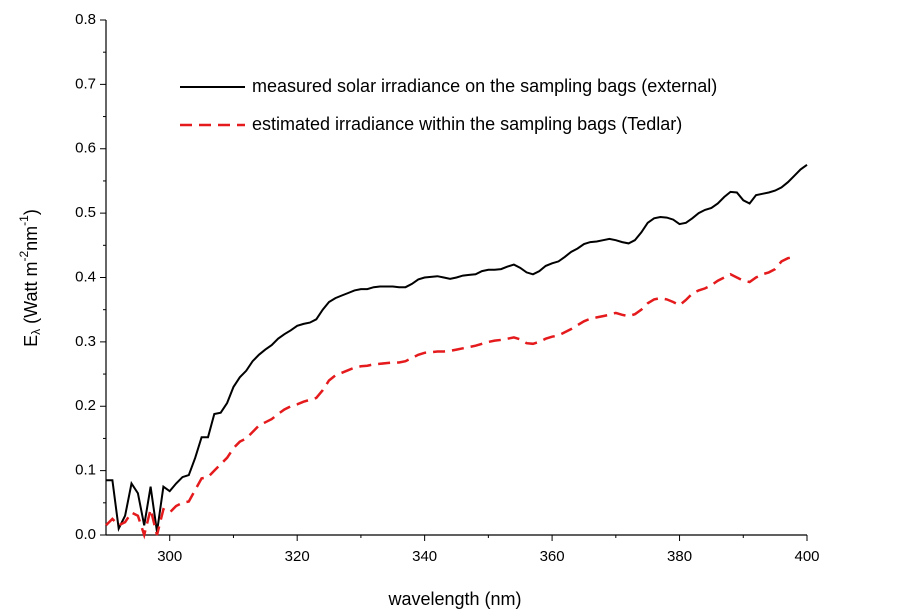 Image resolution: width=922 pixels, height=616 pixels. Describe the element at coordinates (36, 332) in the screenshot. I see `y-label-sub: λ` at that location.